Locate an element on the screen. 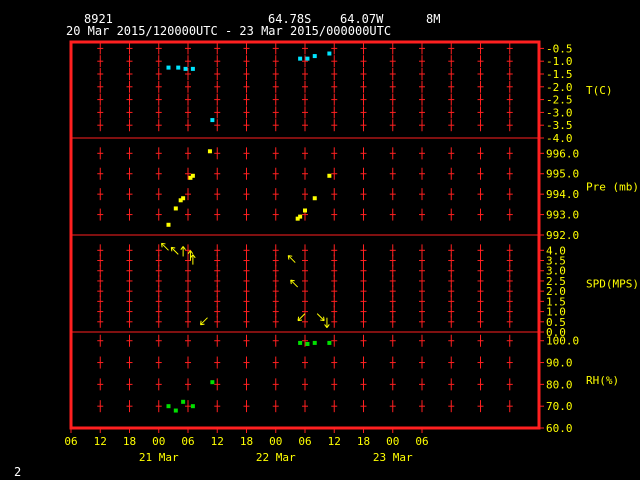 Image resolution: width=640 pixels, height=480 pixels. y-tick-label: 3.0 is located at coordinates (556, 271).